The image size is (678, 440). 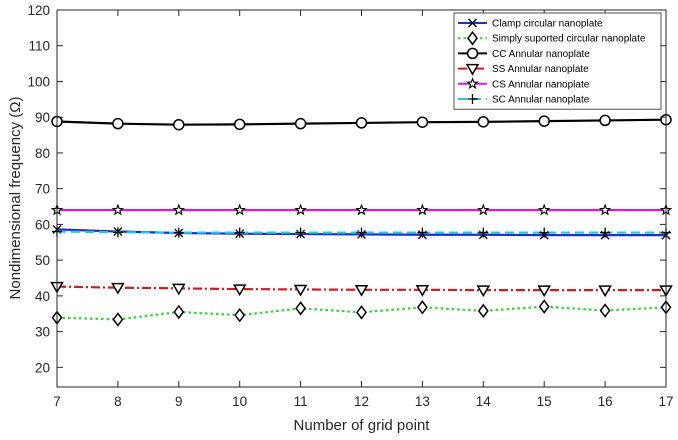 What do you see at coordinates (42, 260) in the screenshot?
I see `y-tick-label: 50` at bounding box center [42, 260].